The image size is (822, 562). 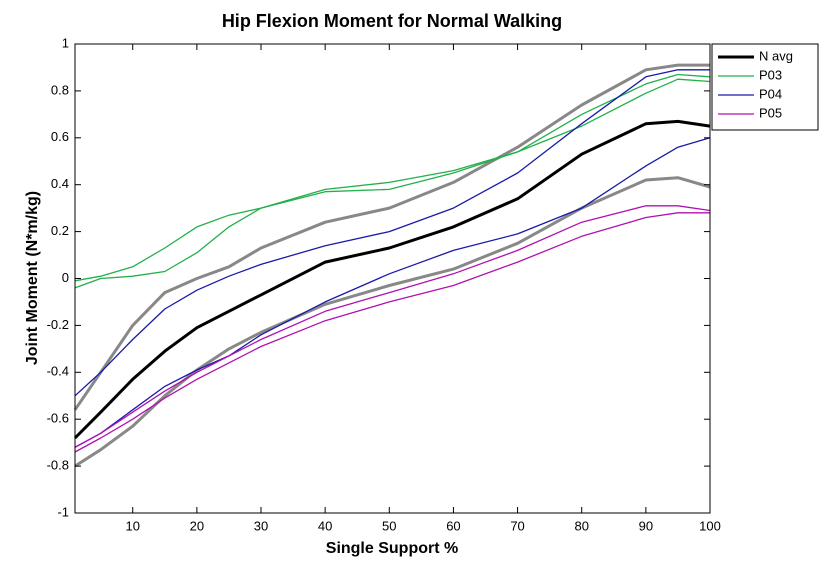 I want to click on x-tick-label: 60, so click(x=453, y=525).